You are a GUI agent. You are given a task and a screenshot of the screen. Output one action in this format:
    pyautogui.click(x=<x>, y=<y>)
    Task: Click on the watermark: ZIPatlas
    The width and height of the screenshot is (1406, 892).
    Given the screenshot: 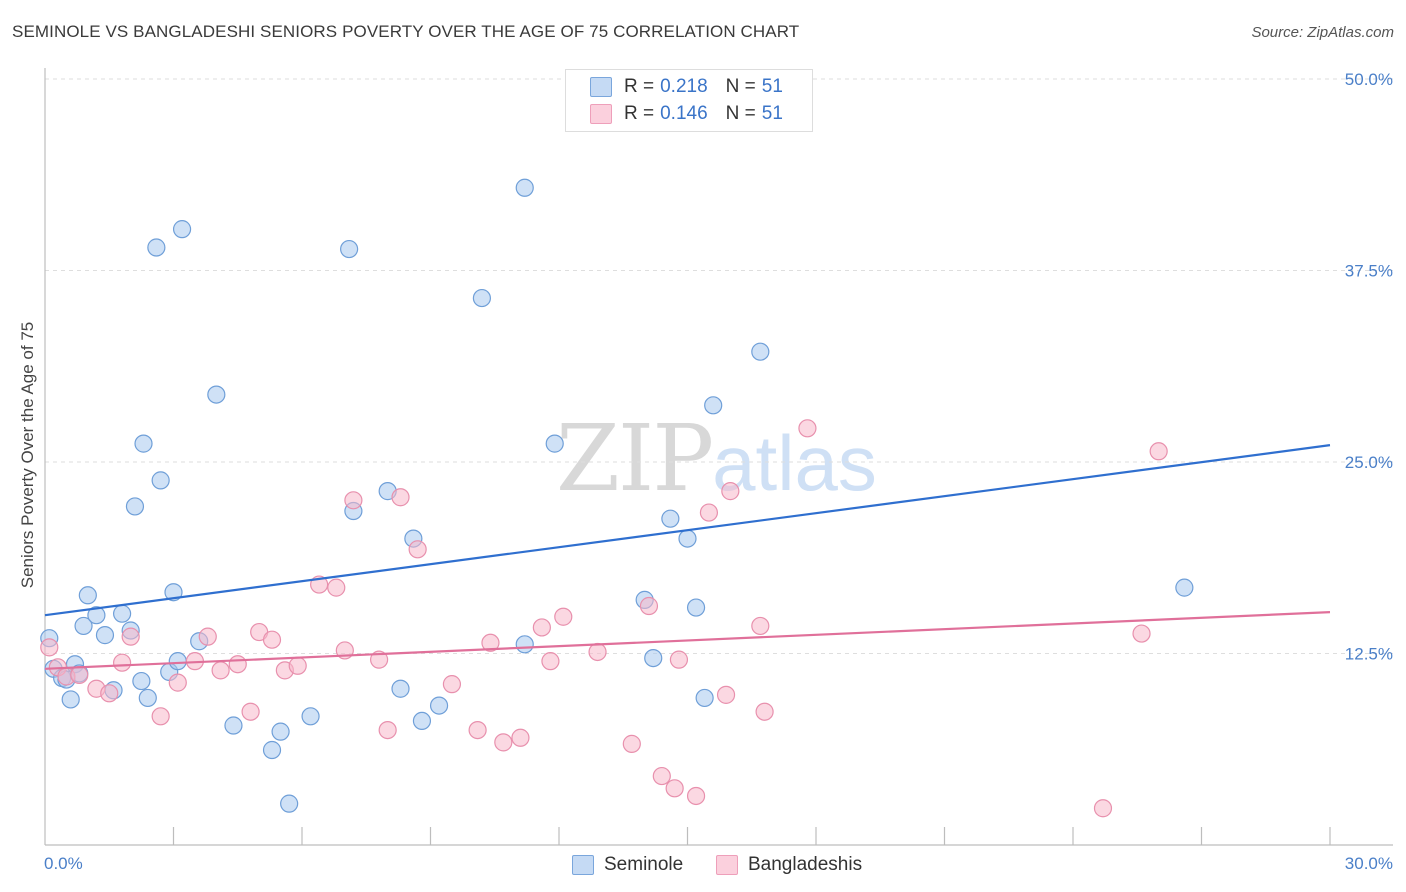 What is the action you would take?
    pyautogui.click(x=716, y=458)
    